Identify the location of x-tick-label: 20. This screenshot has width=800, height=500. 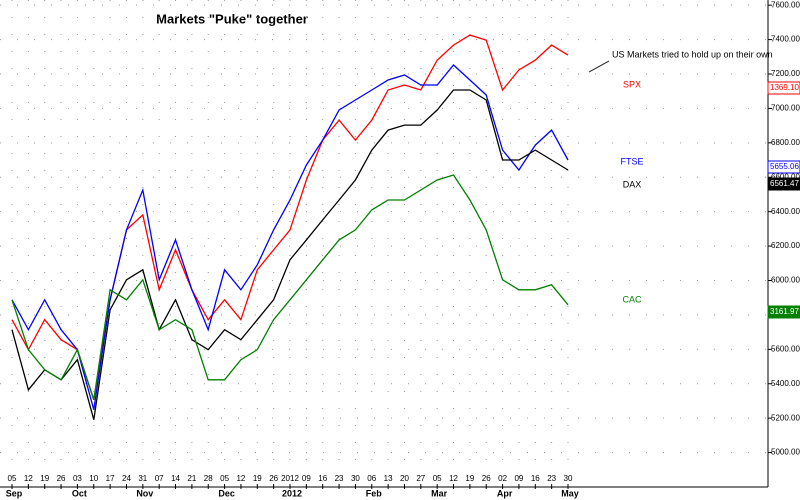
(404, 478).